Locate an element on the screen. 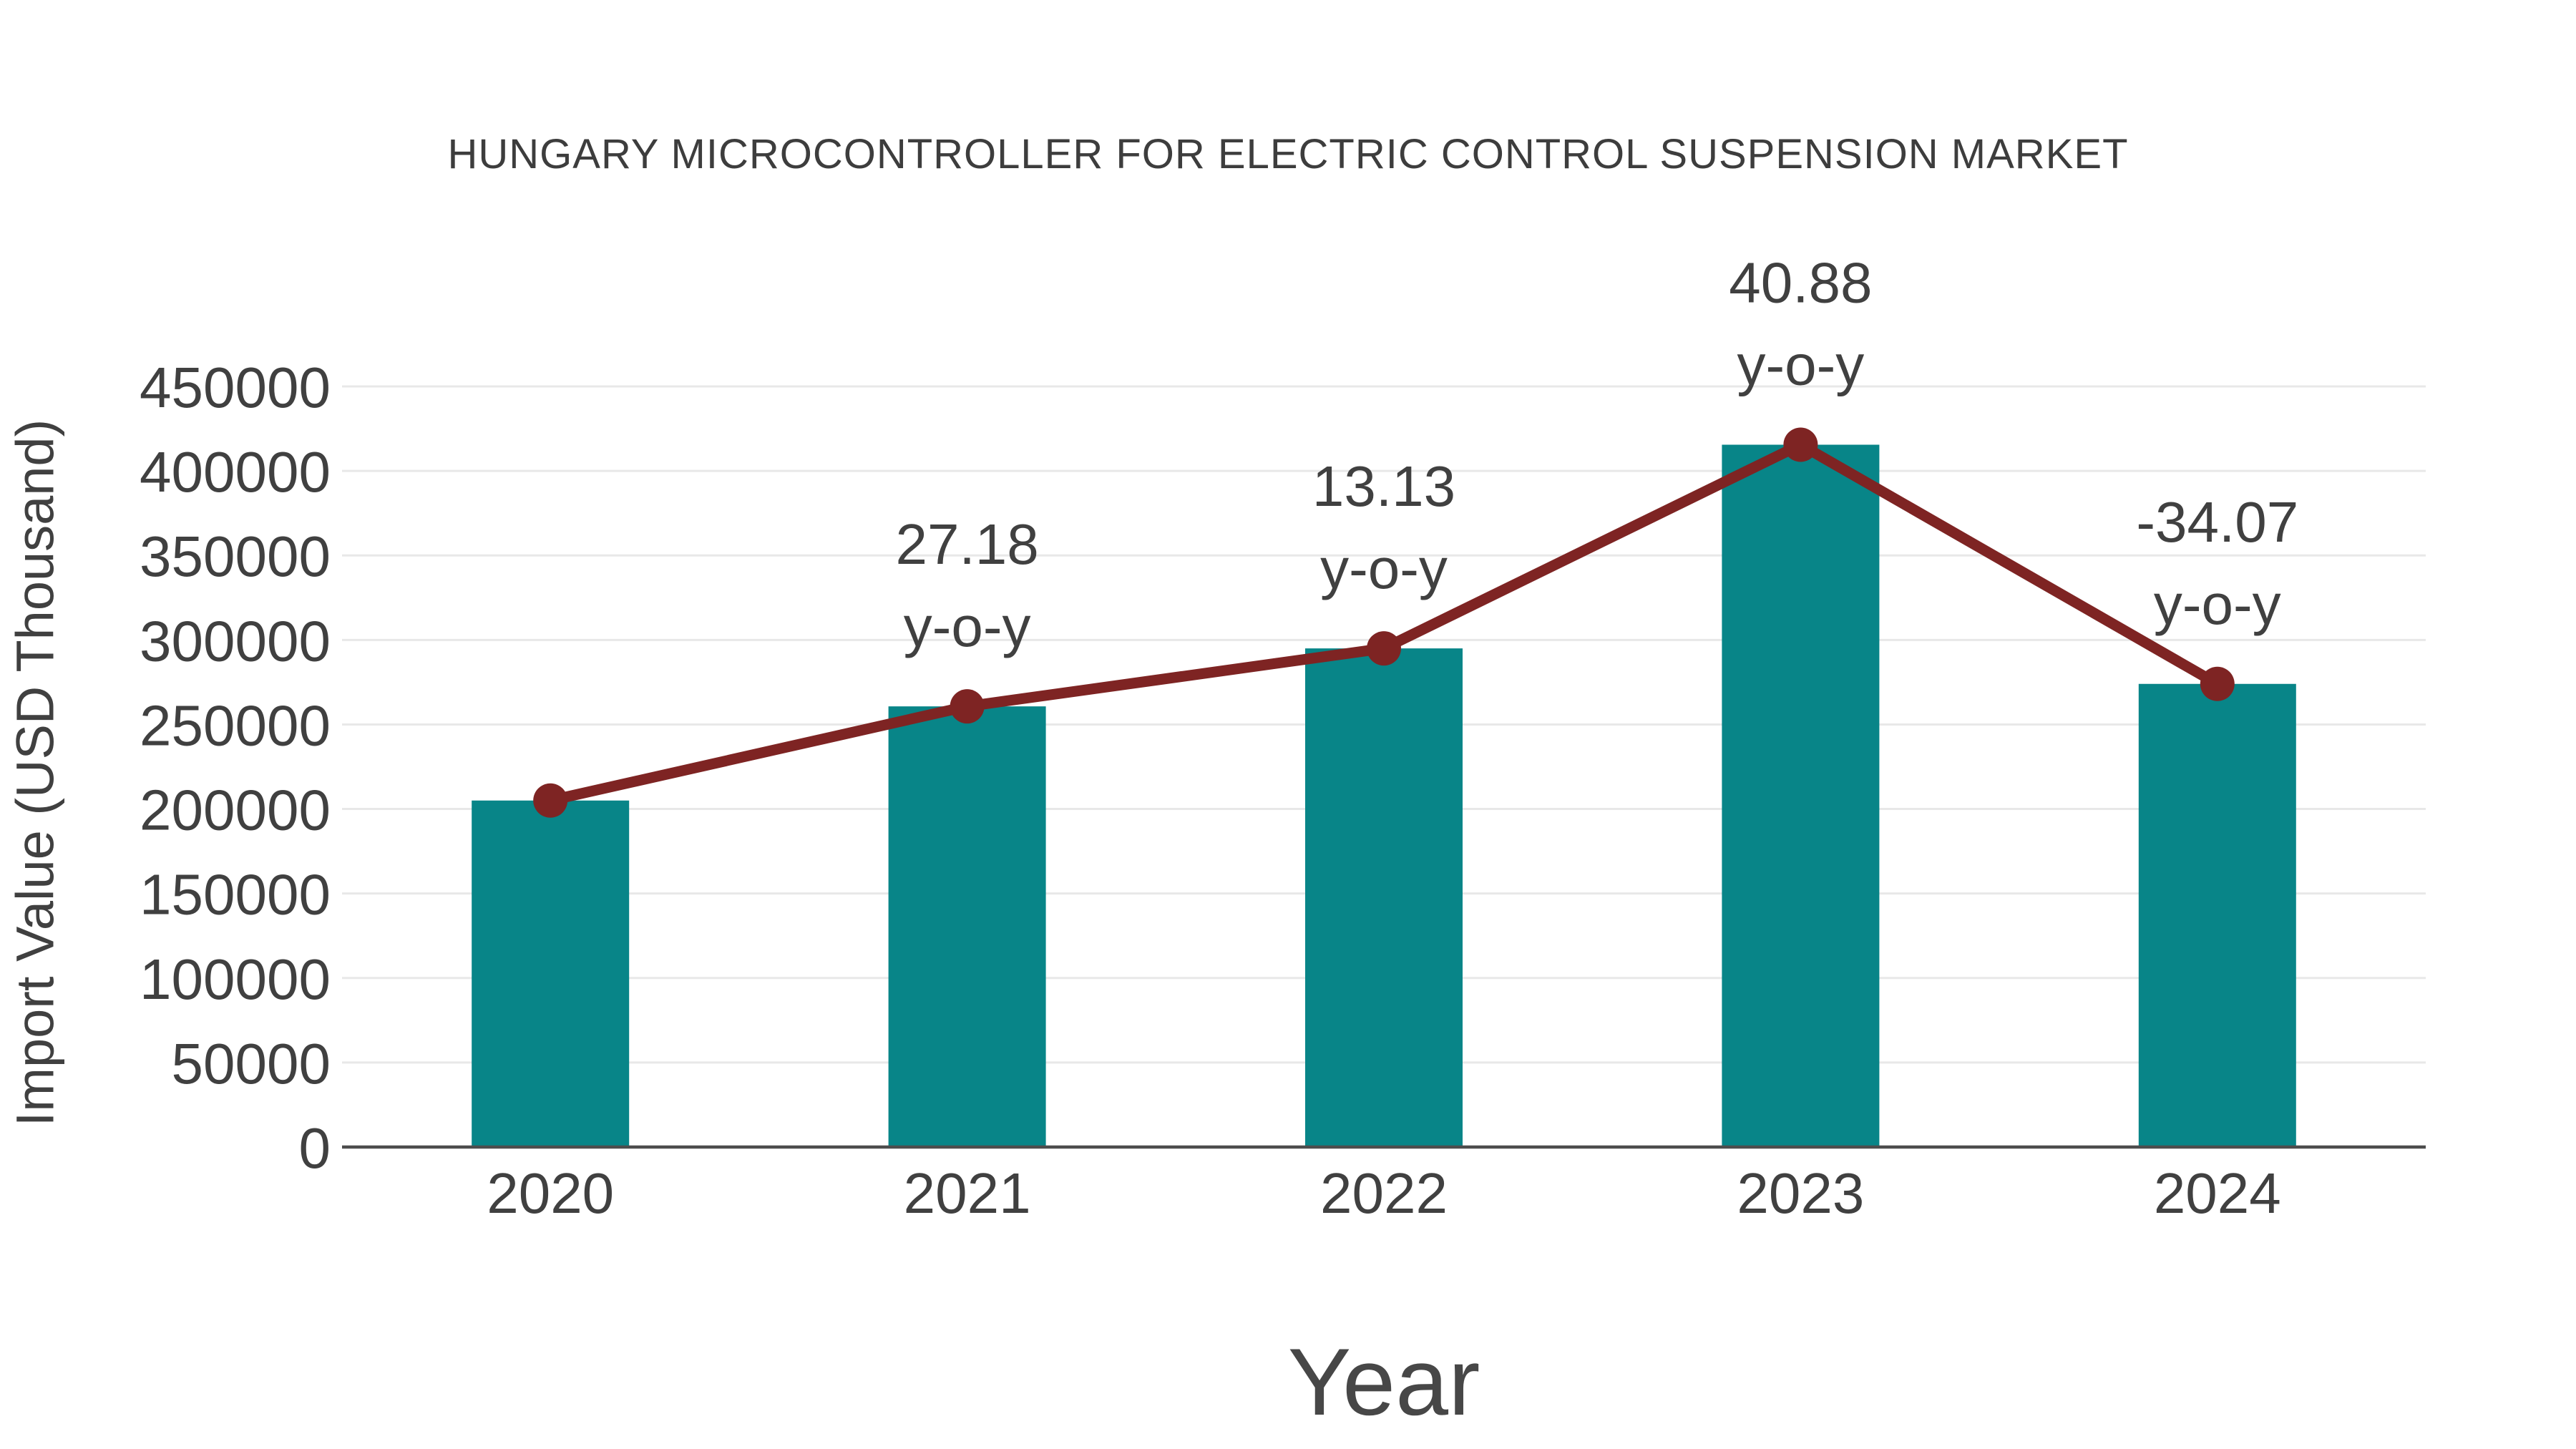  yoy-label-2021: y-o-y is located at coordinates (967, 626).